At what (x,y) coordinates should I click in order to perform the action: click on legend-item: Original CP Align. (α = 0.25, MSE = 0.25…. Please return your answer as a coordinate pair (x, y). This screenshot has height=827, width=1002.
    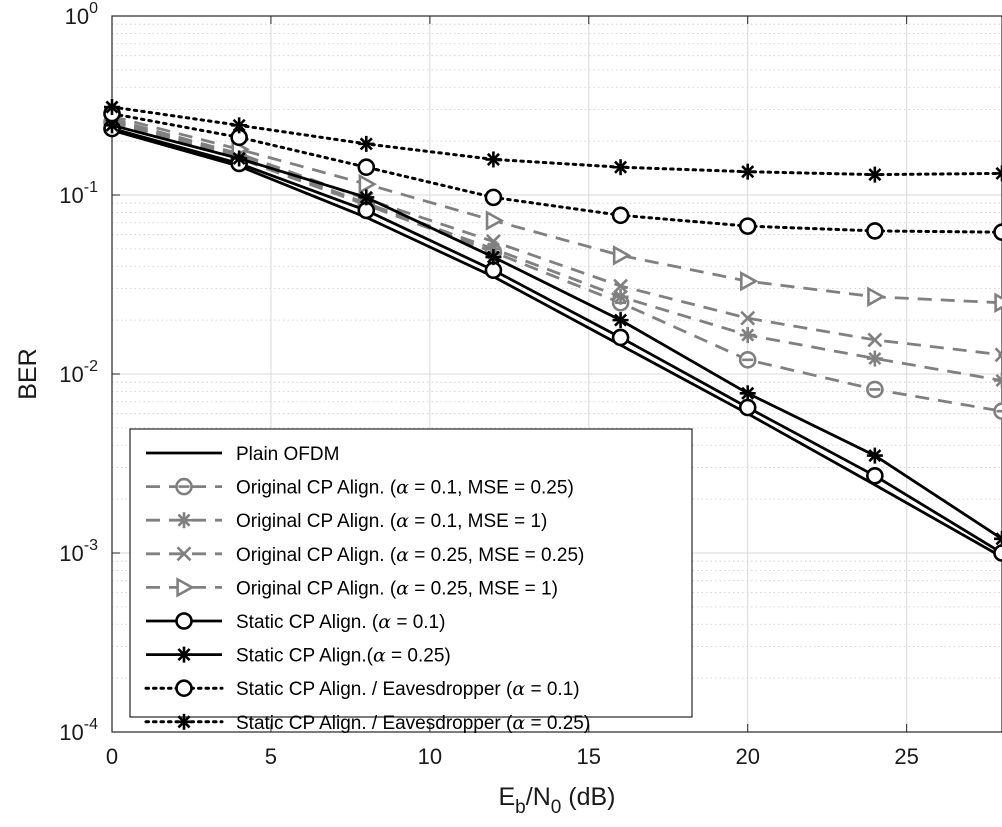
    Looking at the image, I should click on (365, 555).